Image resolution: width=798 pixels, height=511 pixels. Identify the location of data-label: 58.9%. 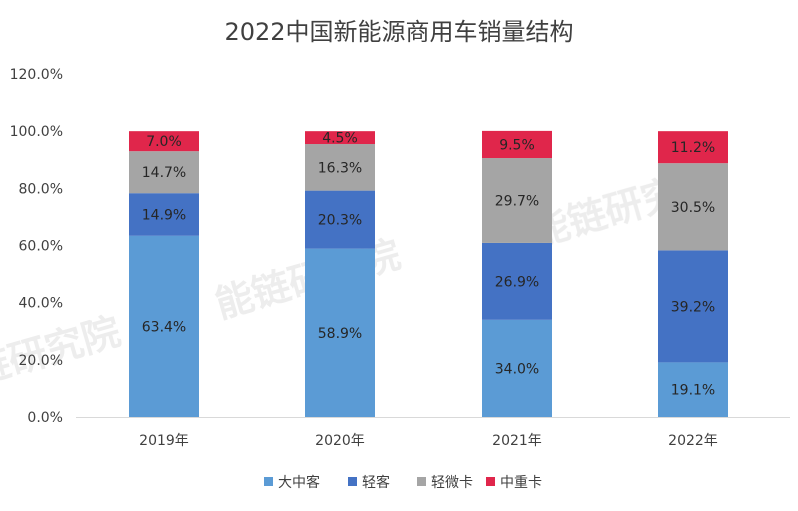
(340, 334).